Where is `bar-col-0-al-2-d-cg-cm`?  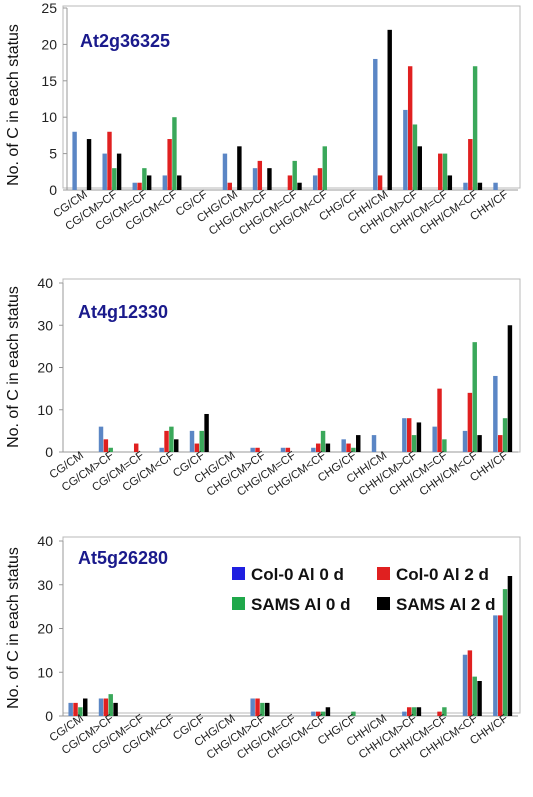 bar-col-0-al-2-d-cg-cm is located at coordinates (75, 709).